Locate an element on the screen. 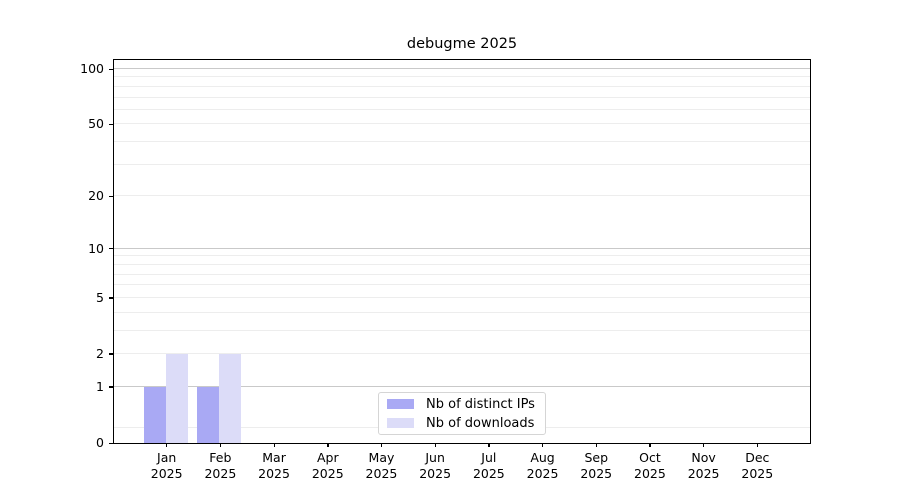 The height and width of the screenshot is (500, 900). y-tick-label: 1 is located at coordinates (100, 386).